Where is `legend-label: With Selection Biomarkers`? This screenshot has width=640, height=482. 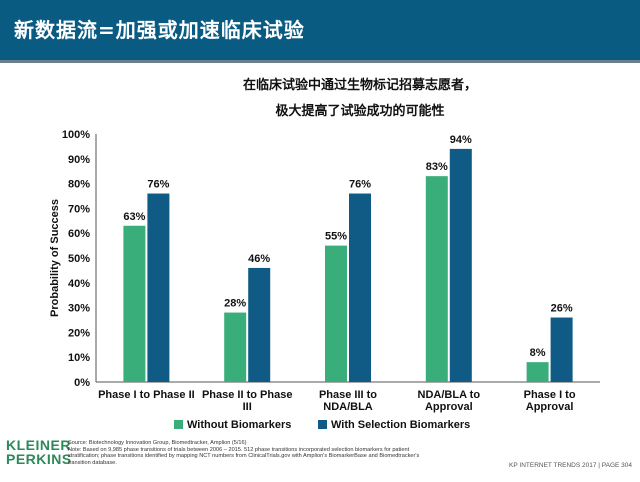 legend-label: With Selection Biomarkers is located at coordinates (400, 425).